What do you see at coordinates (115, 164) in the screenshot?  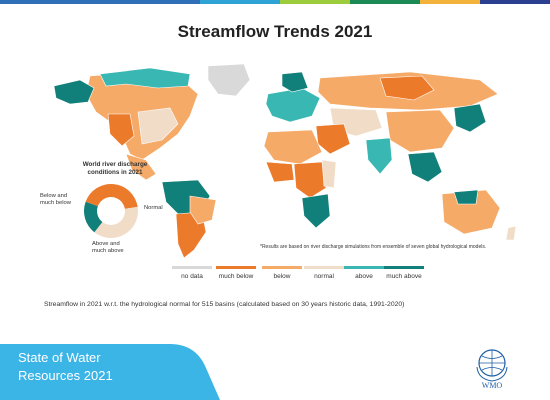 I see `inset-title-line1: World river discharge` at bounding box center [115, 164].